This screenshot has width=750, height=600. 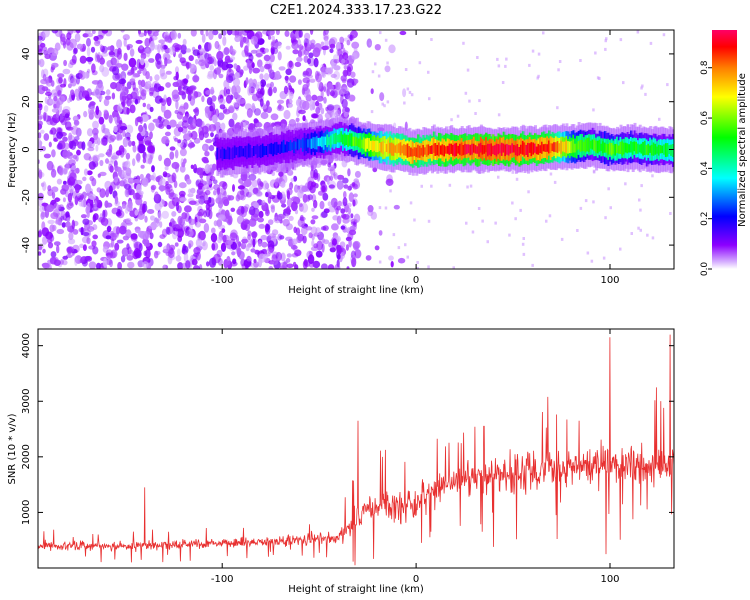 What do you see at coordinates (356, 589) in the screenshot?
I see `line-chart-x-label: Height of straight line (km)` at bounding box center [356, 589].